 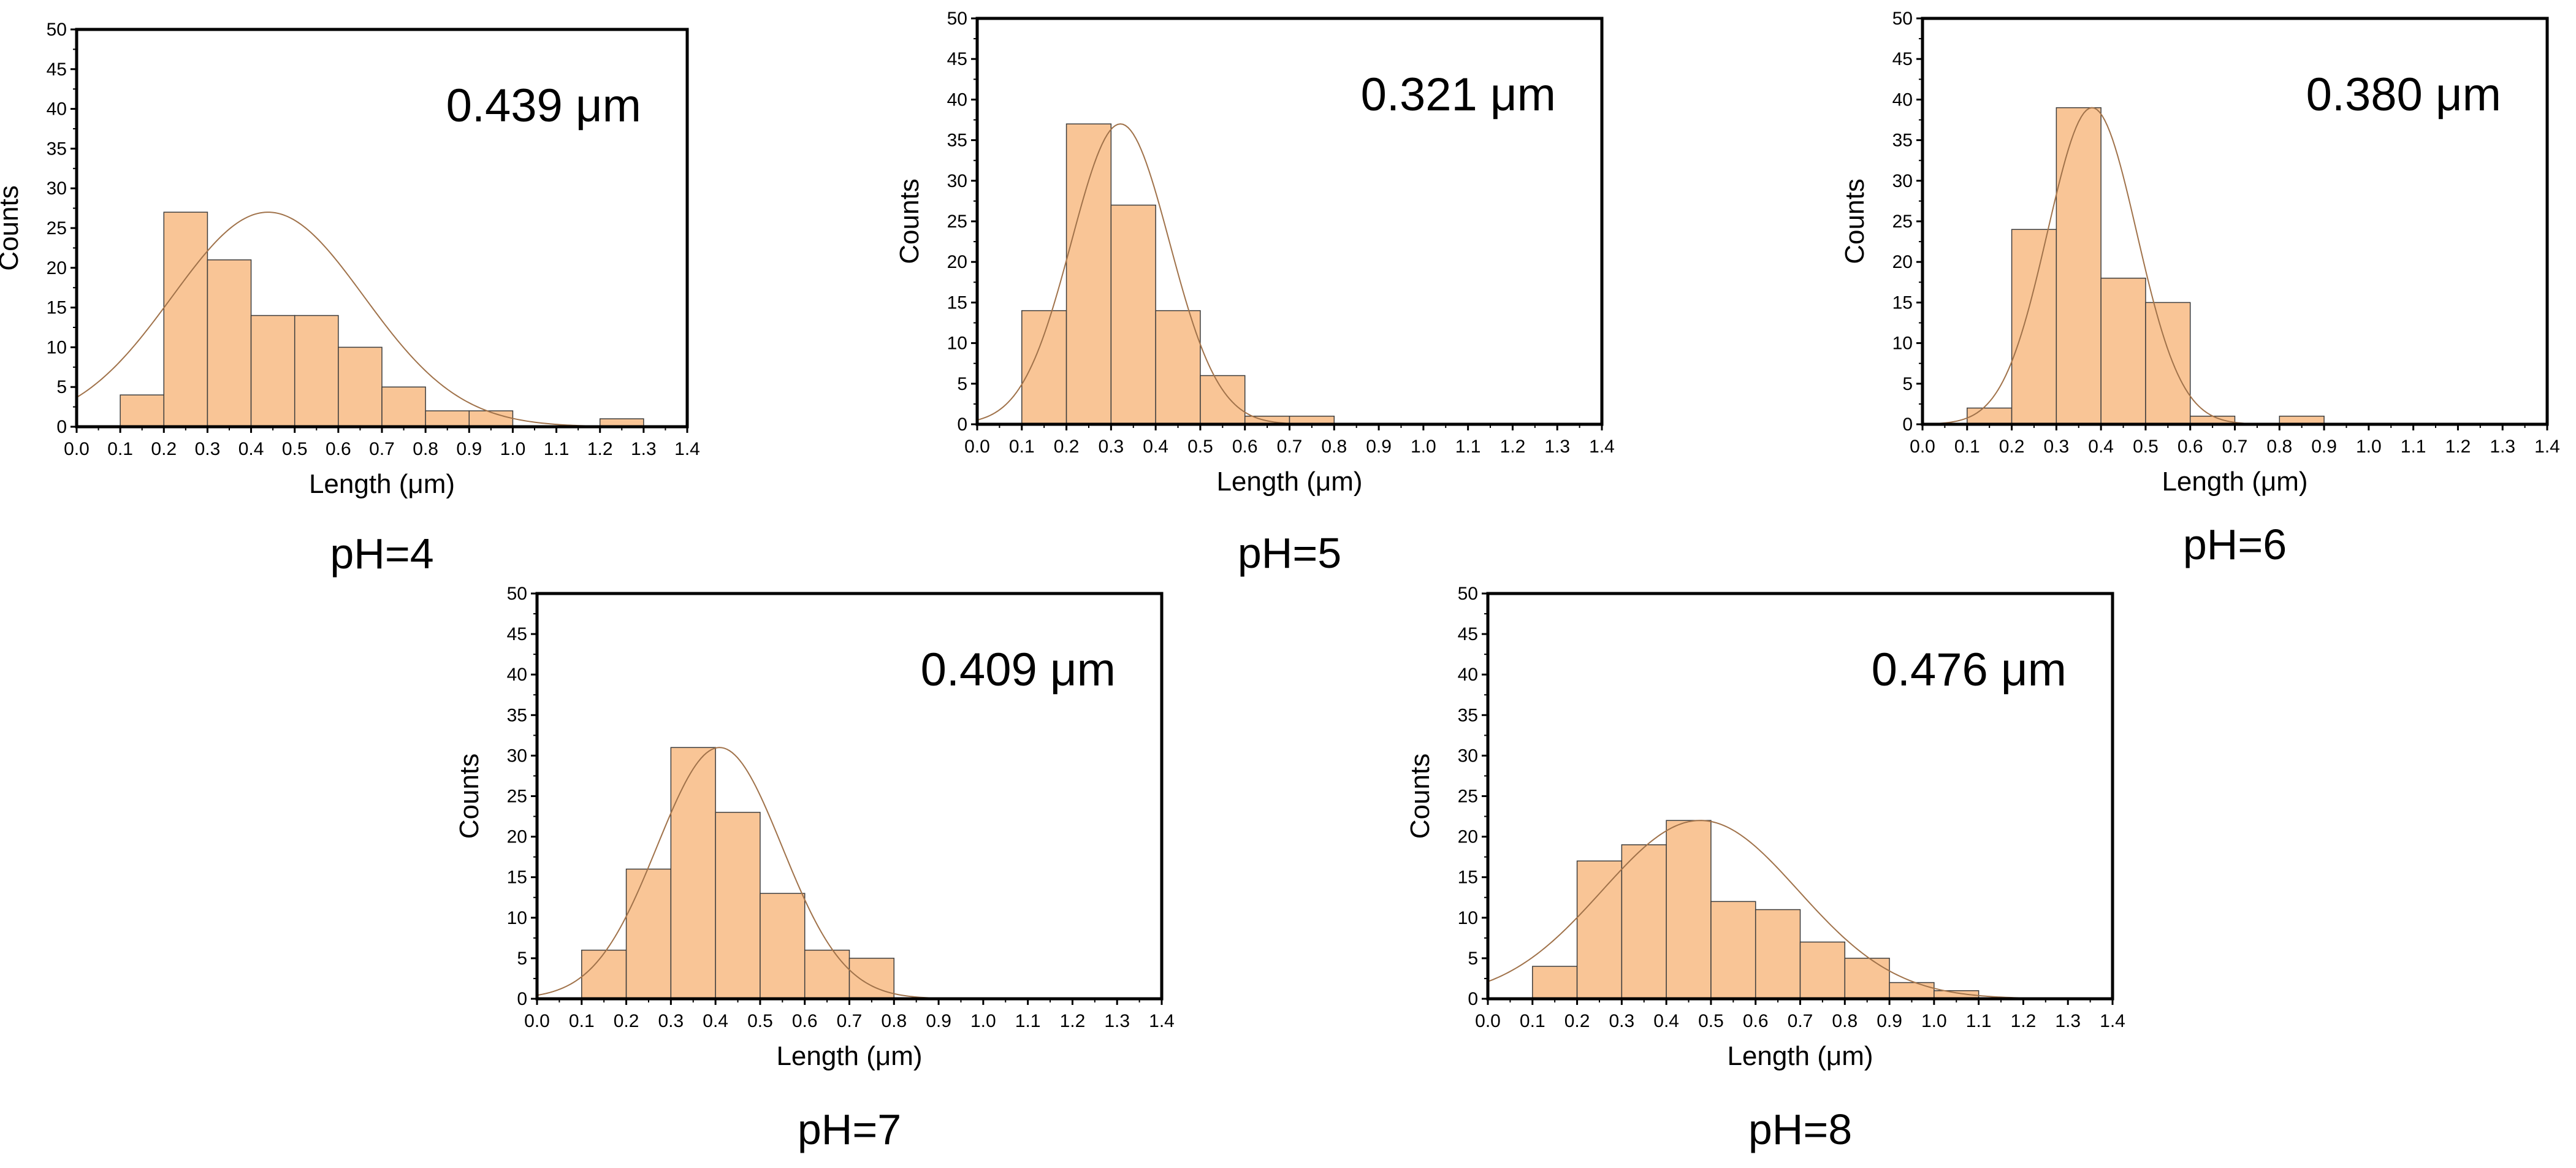 What do you see at coordinates (849, 1129) in the screenshot?
I see `panel-caption: pH=7` at bounding box center [849, 1129].